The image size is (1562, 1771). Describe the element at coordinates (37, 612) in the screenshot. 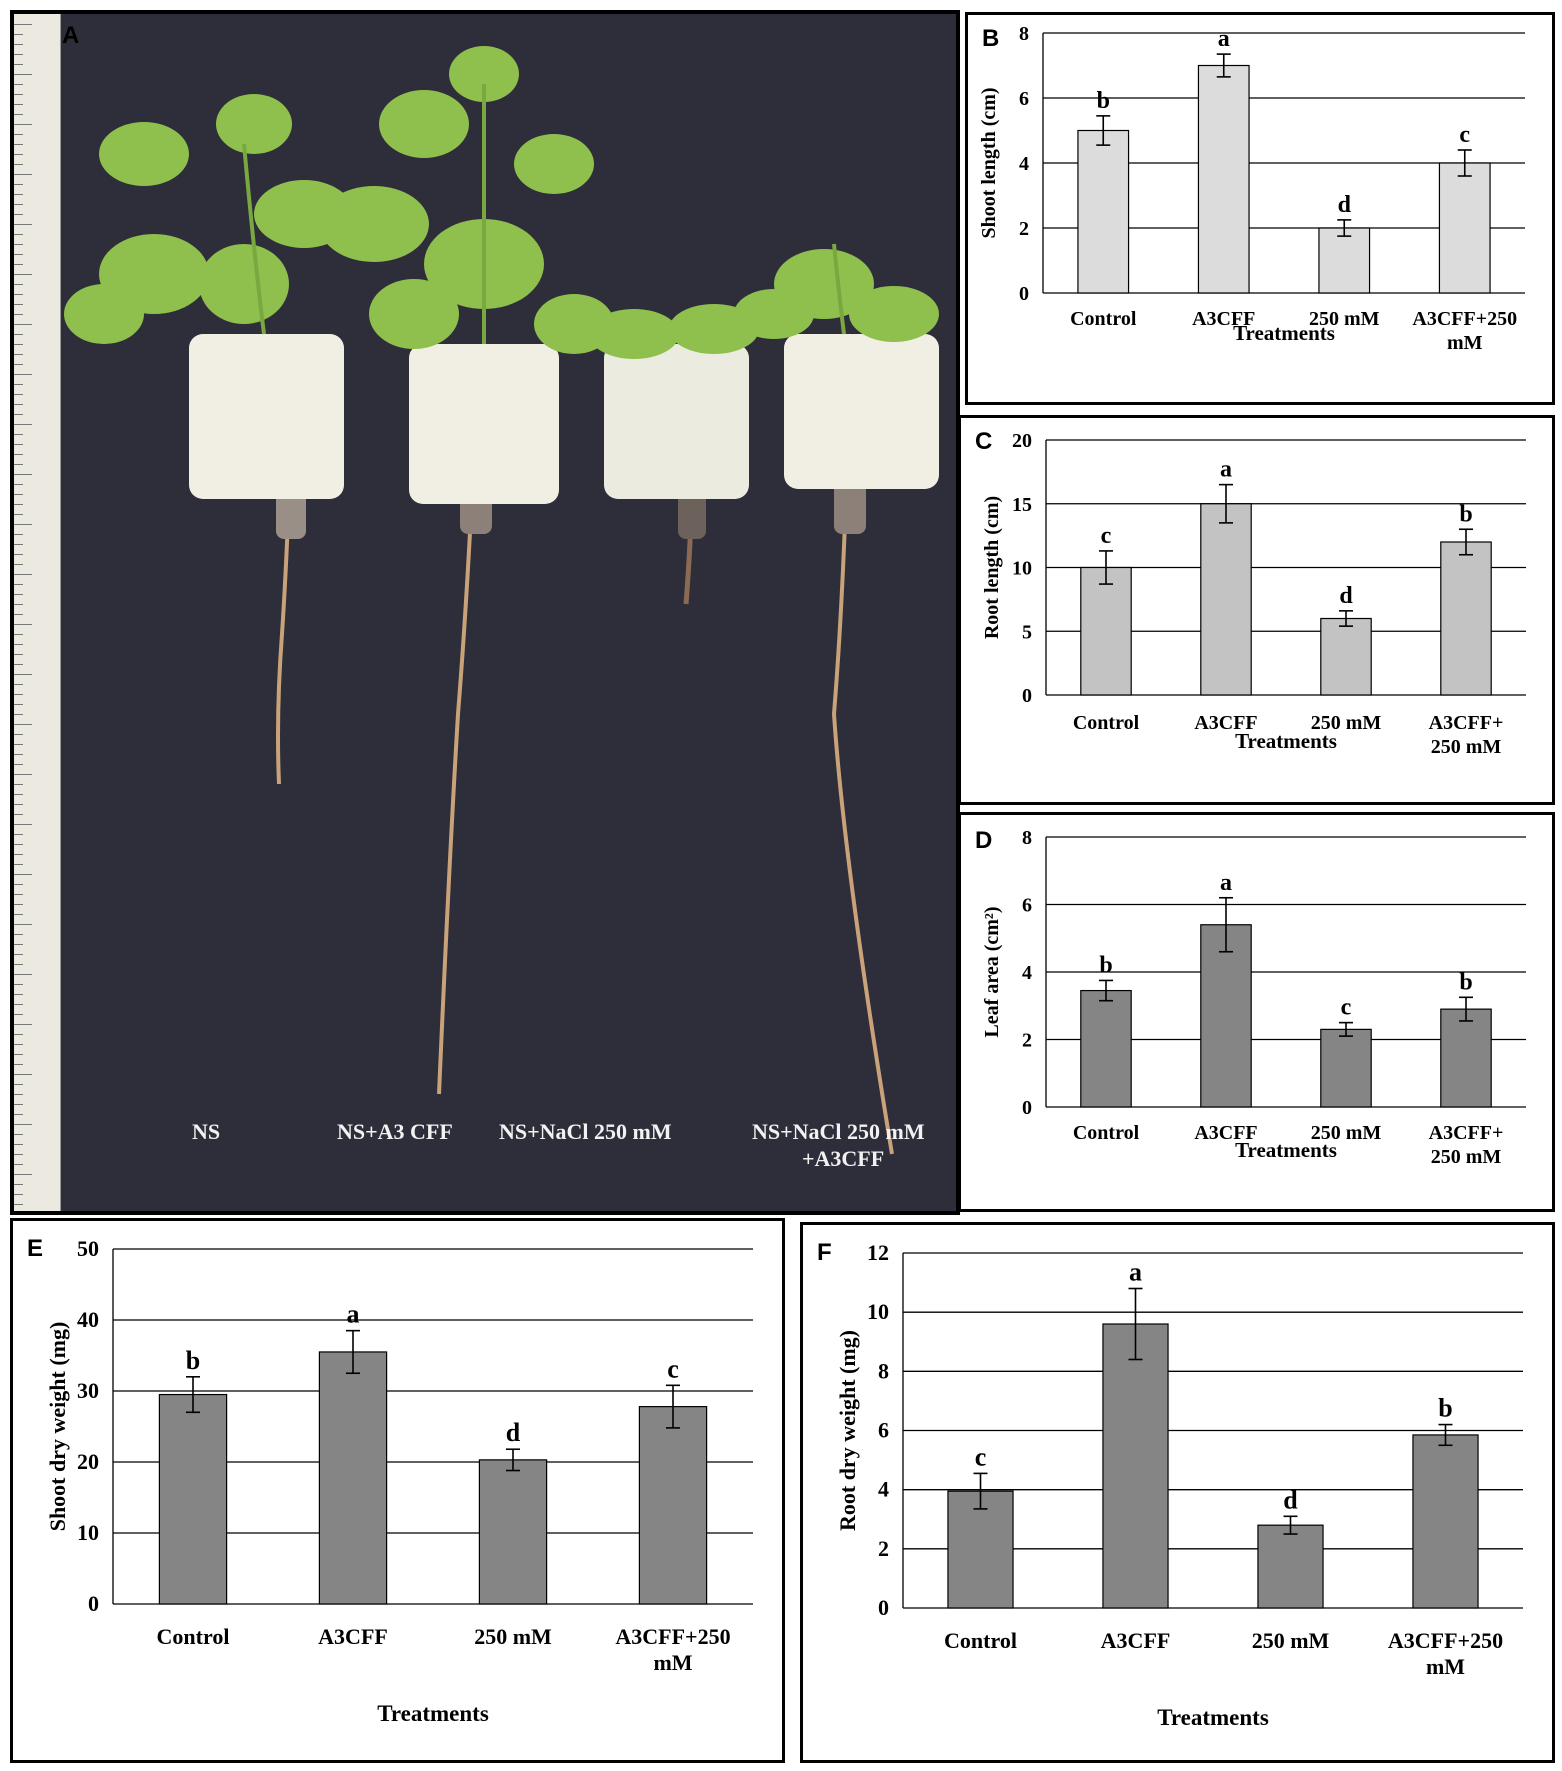

I see `ruler` at that location.